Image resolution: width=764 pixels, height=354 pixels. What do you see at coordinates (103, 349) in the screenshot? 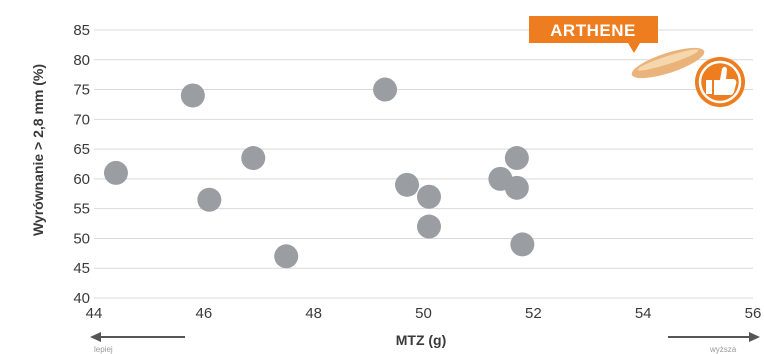
I see `left-arrow-label: lepiej` at bounding box center [103, 349].